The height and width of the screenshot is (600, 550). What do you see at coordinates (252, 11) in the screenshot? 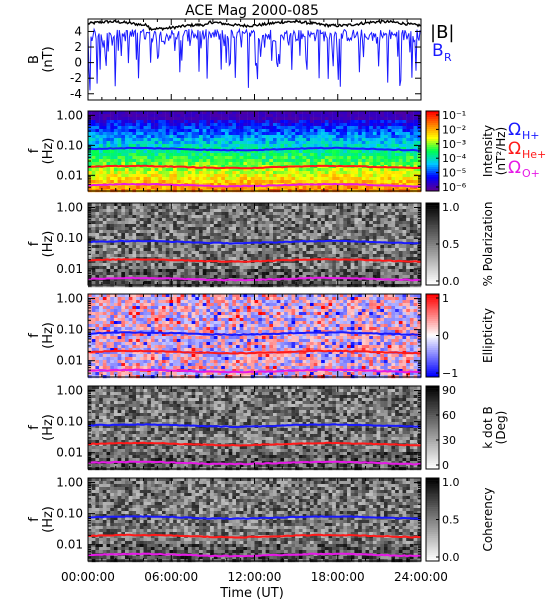
I see `chart-title: ACE Mag 2000-085` at bounding box center [252, 11].